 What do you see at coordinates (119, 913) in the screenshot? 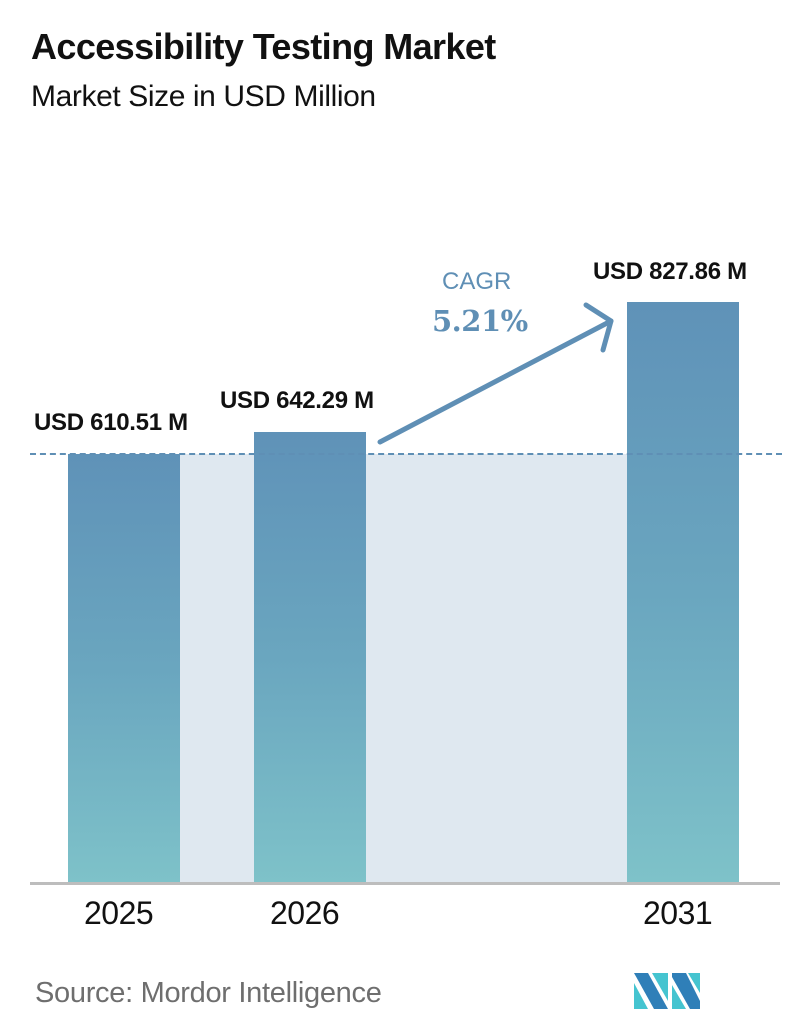
I see `x-tick-2025: 2025` at bounding box center [119, 913].